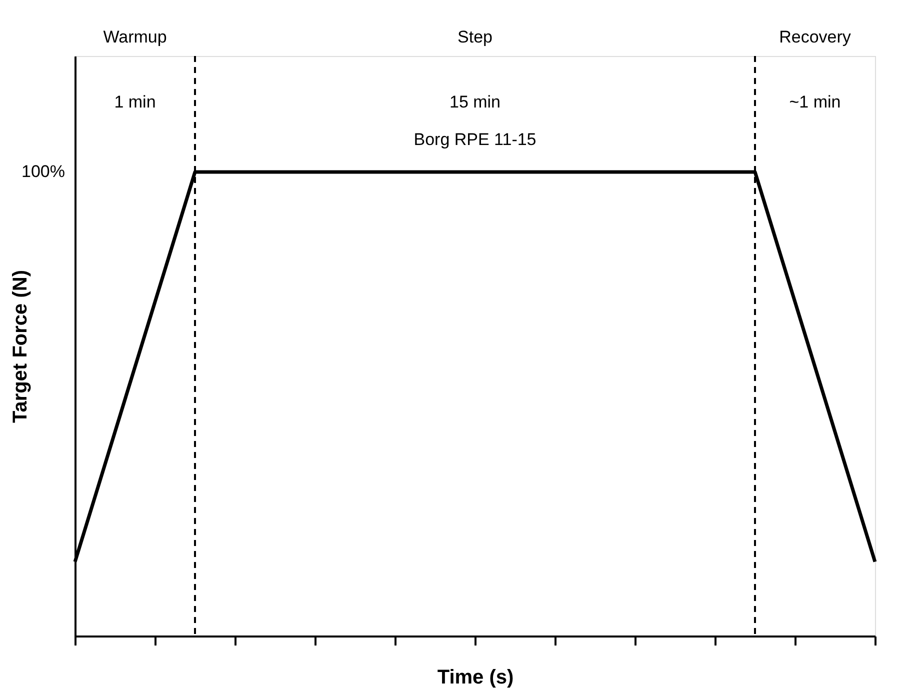 This screenshot has width=918, height=692. Describe the element at coordinates (21, 346) in the screenshot. I see `y-axis-title: Target Force (N)` at that location.